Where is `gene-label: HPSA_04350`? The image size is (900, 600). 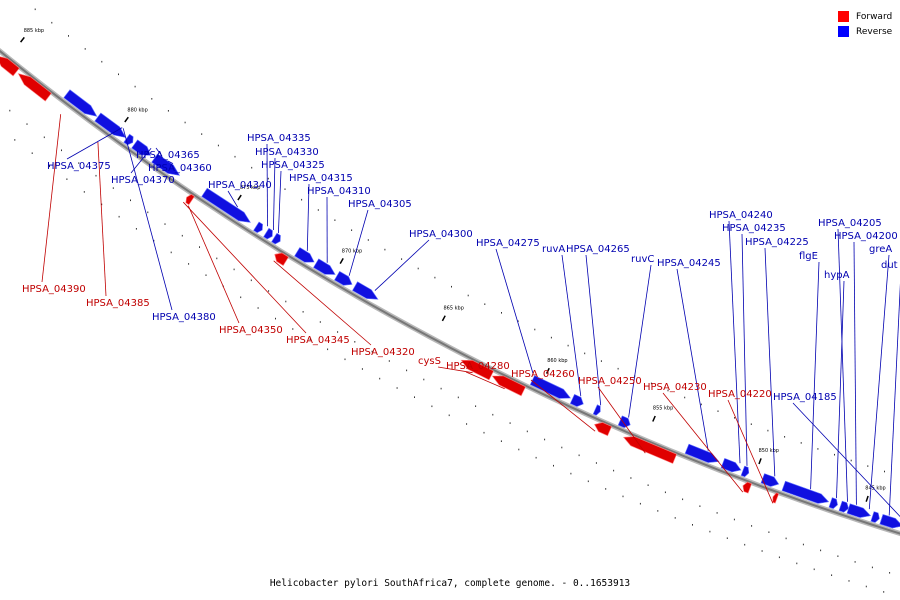 gene-label: HPSA_04350 is located at coordinates (251, 330).